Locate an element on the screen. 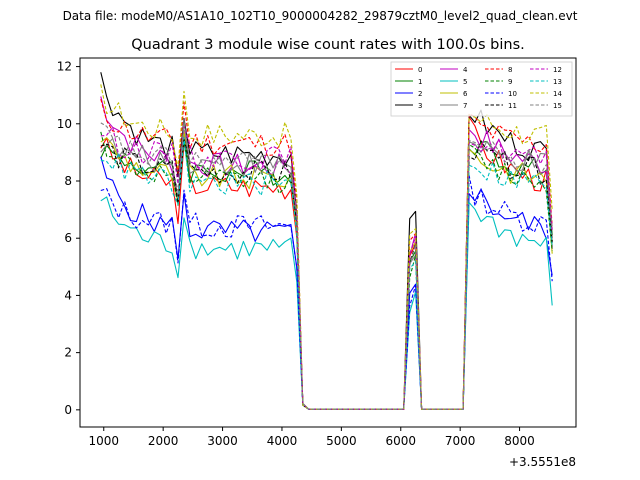  y-axis: 0 2 4 6 8 10 12 is located at coordinates (68, 238).